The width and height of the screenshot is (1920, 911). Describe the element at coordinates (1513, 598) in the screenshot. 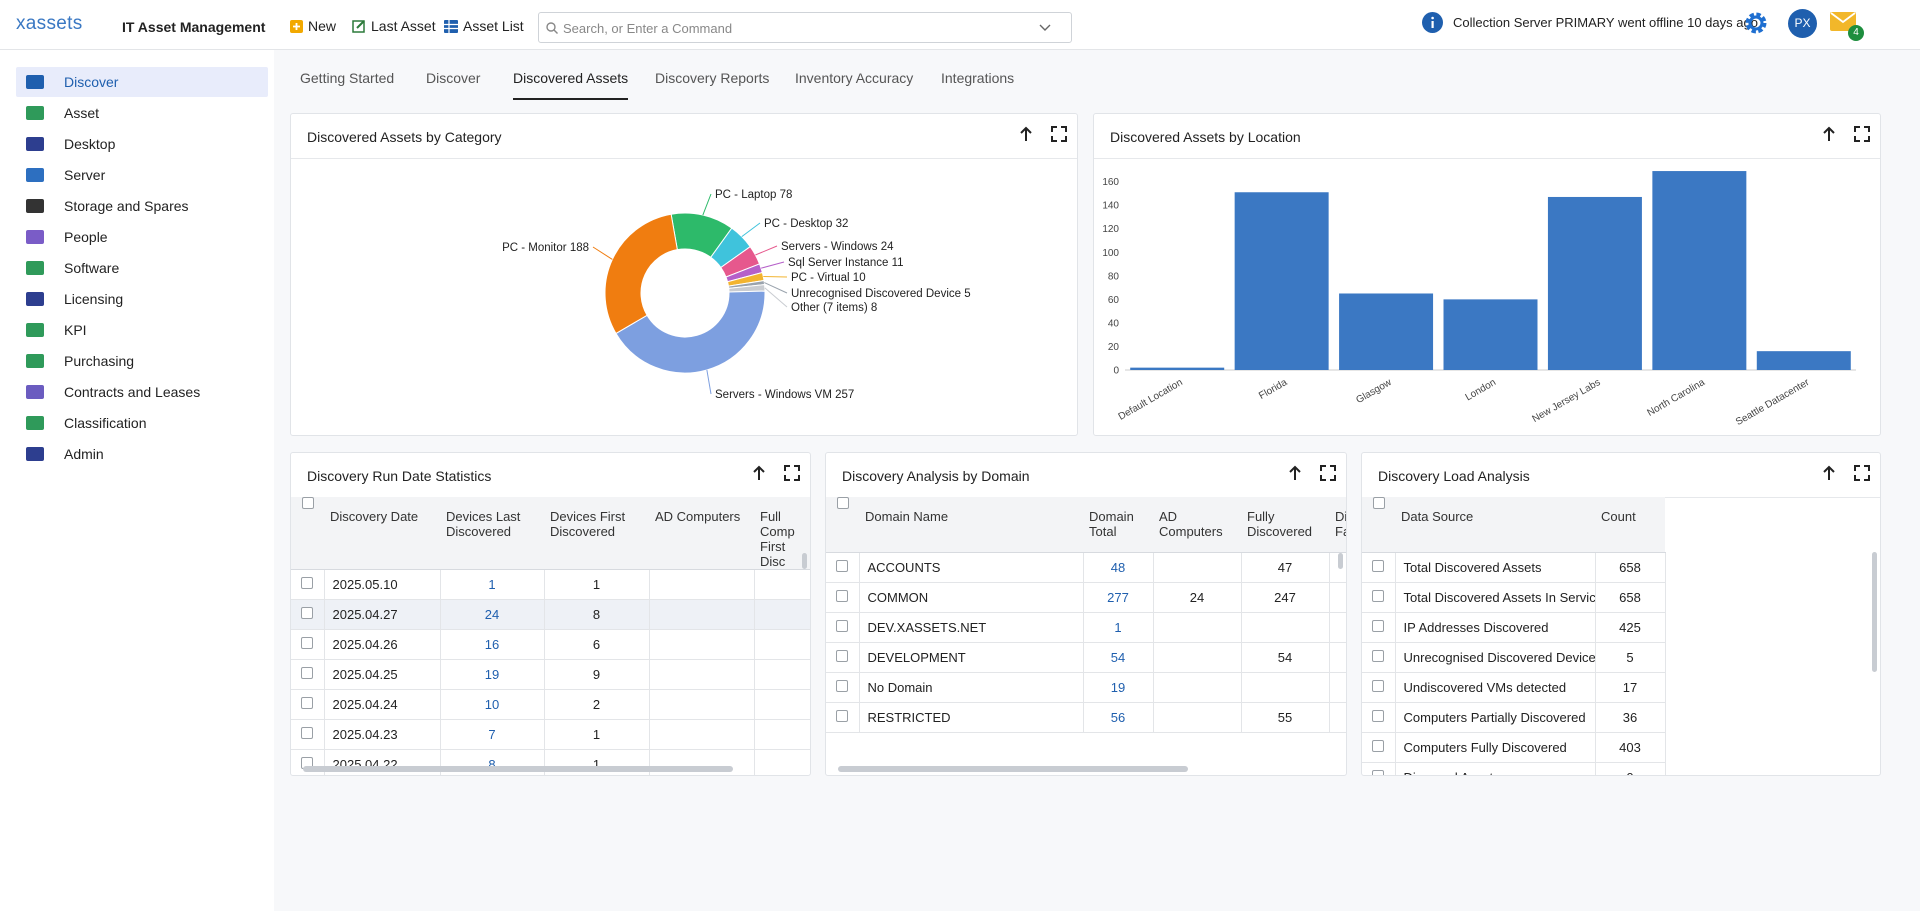

I see `grid-row: Total Discovered Assets In Service658` at that location.